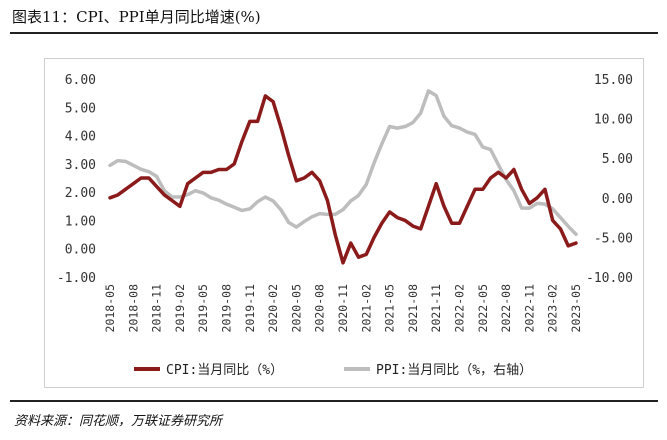 The image size is (667, 440). Describe the element at coordinates (454, 370) in the screenshot. I see `legend-label-ppi: PPI:当月同比（%，右轴）` at that location.